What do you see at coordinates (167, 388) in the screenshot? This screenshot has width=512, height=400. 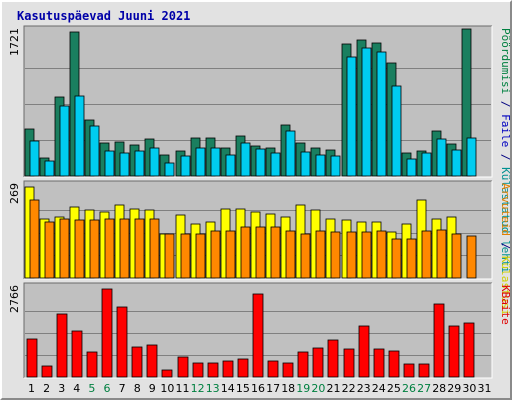 I see `x-tick-day-10: 10` at bounding box center [167, 388].